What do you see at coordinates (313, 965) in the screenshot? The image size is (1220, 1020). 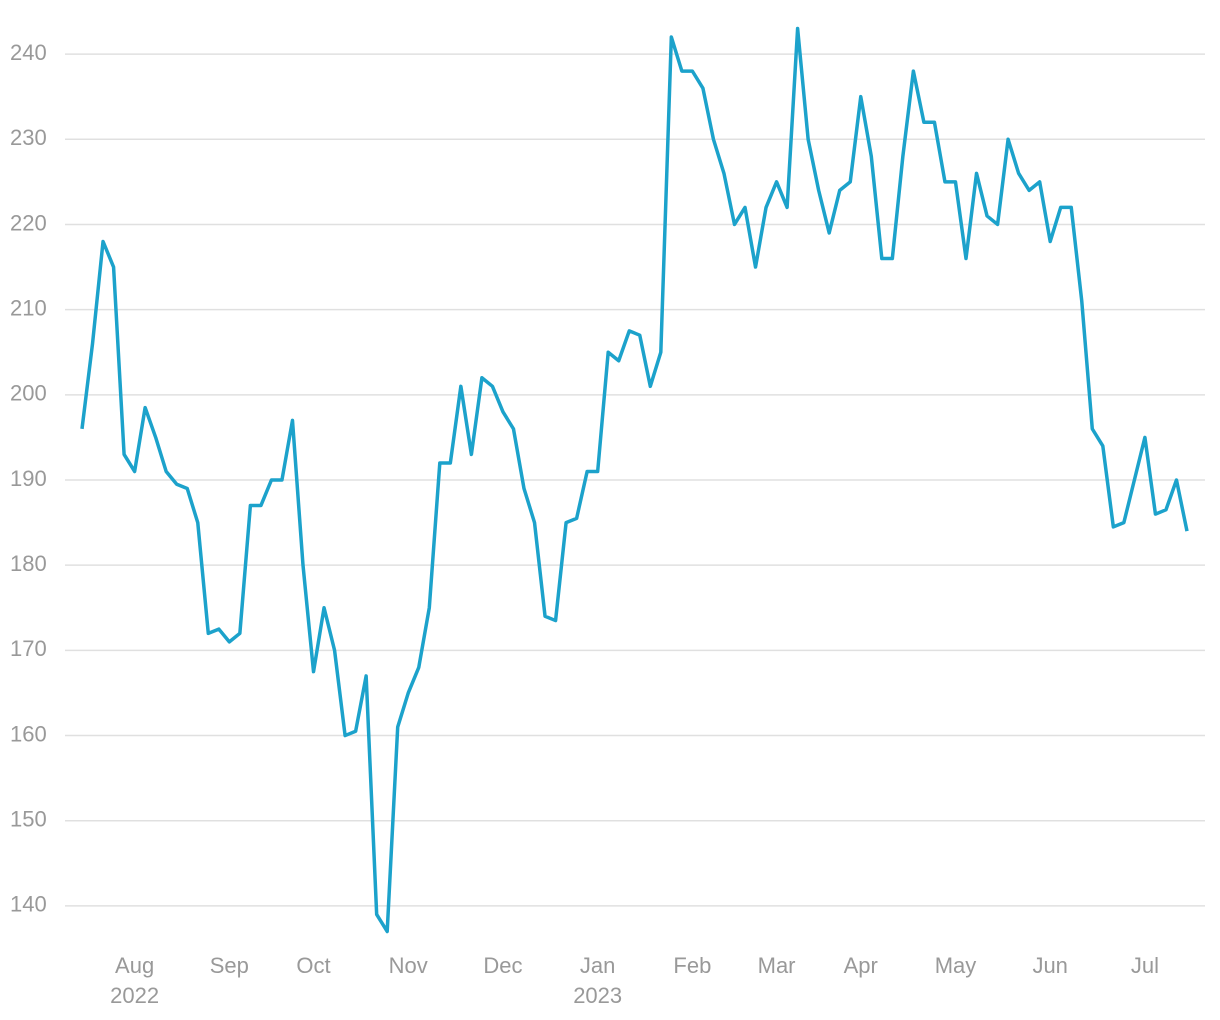 I see `x-tick-label: Oct` at bounding box center [313, 965].